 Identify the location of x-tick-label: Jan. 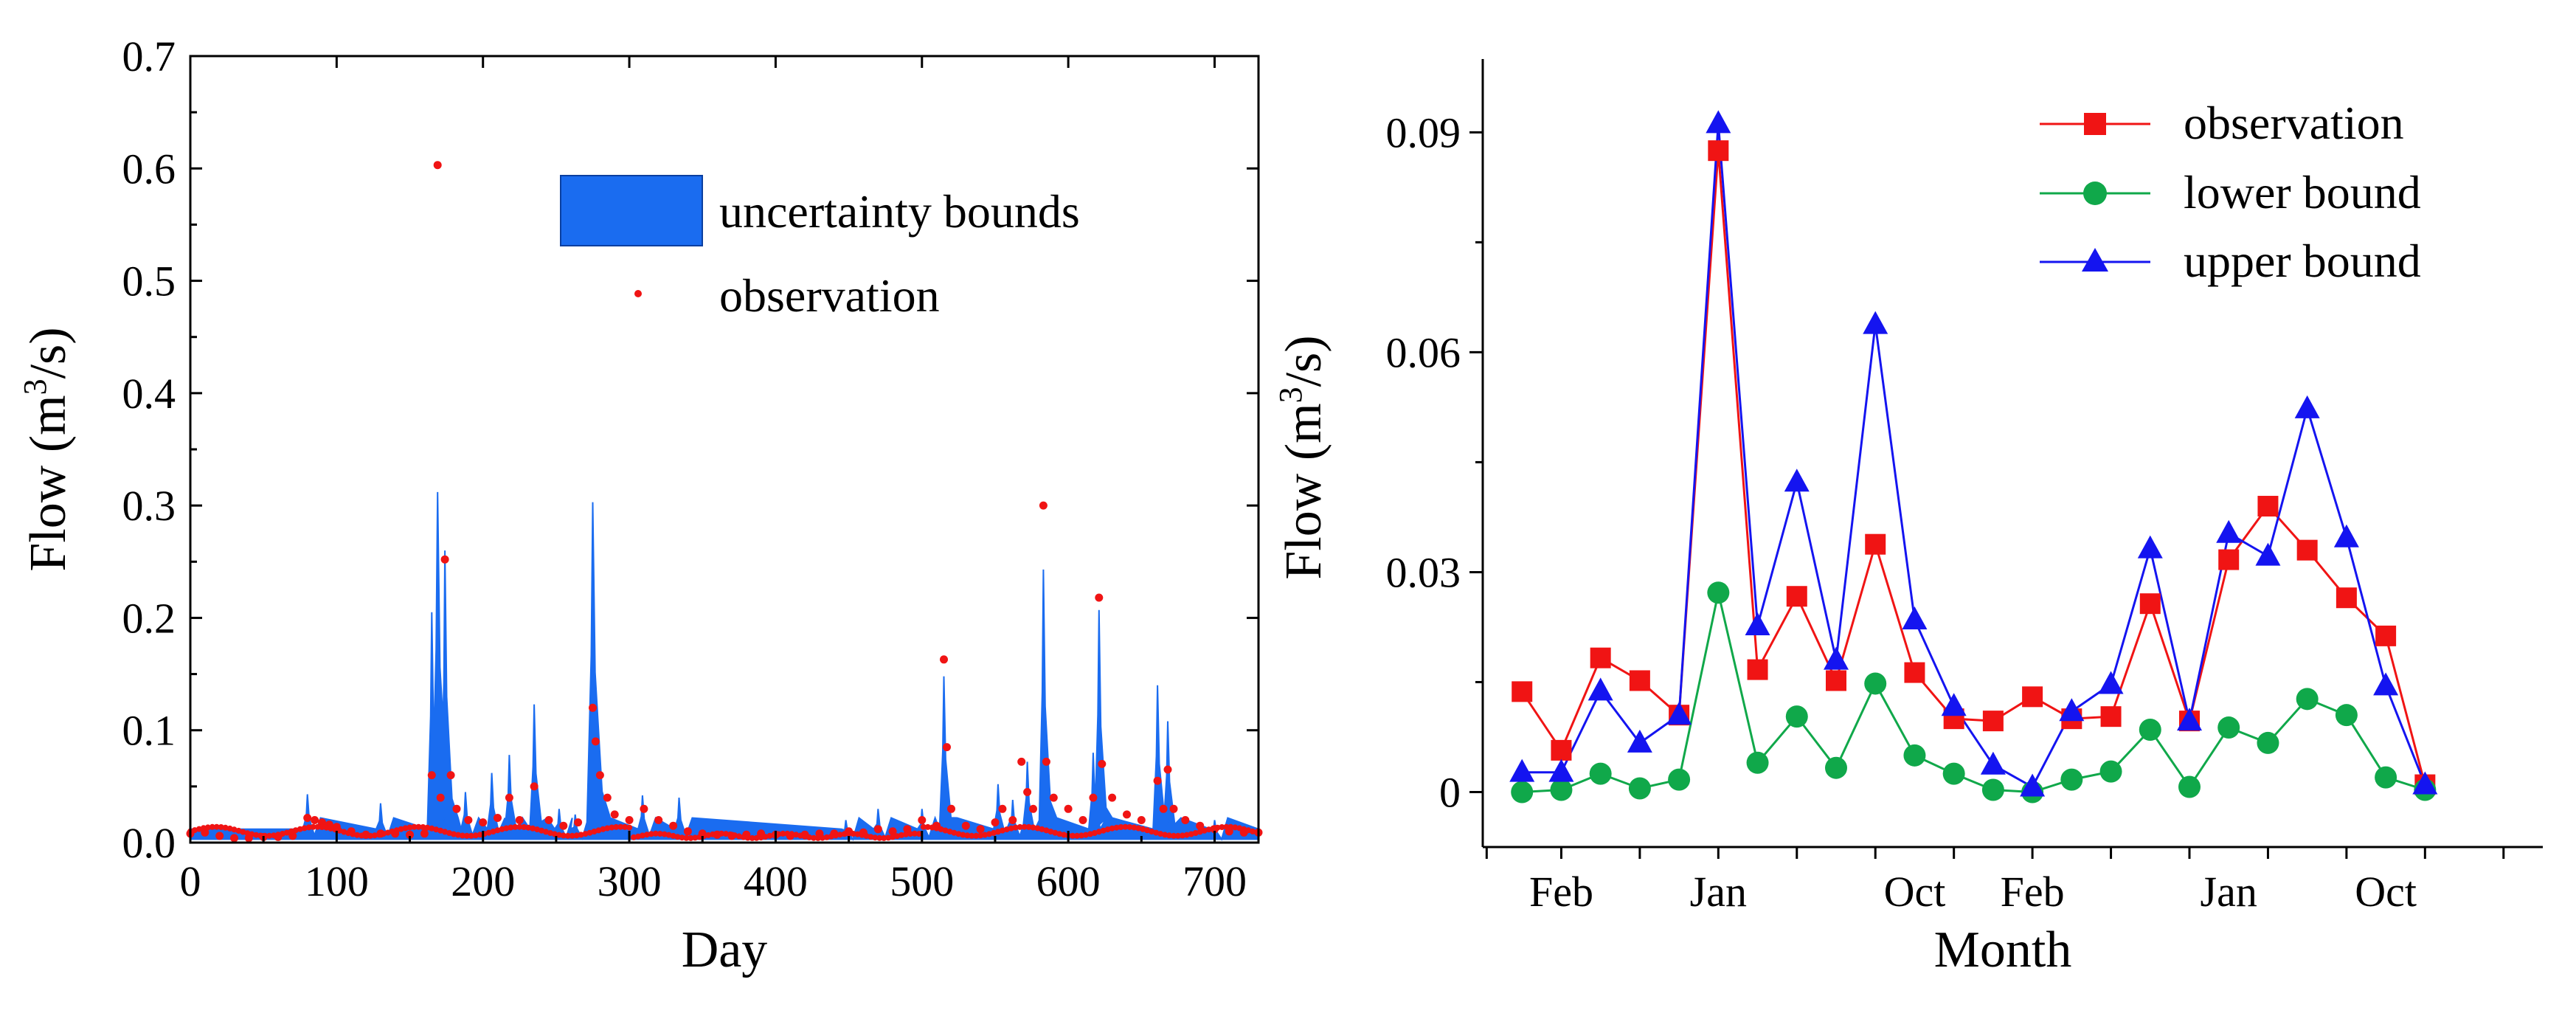
(1719, 892).